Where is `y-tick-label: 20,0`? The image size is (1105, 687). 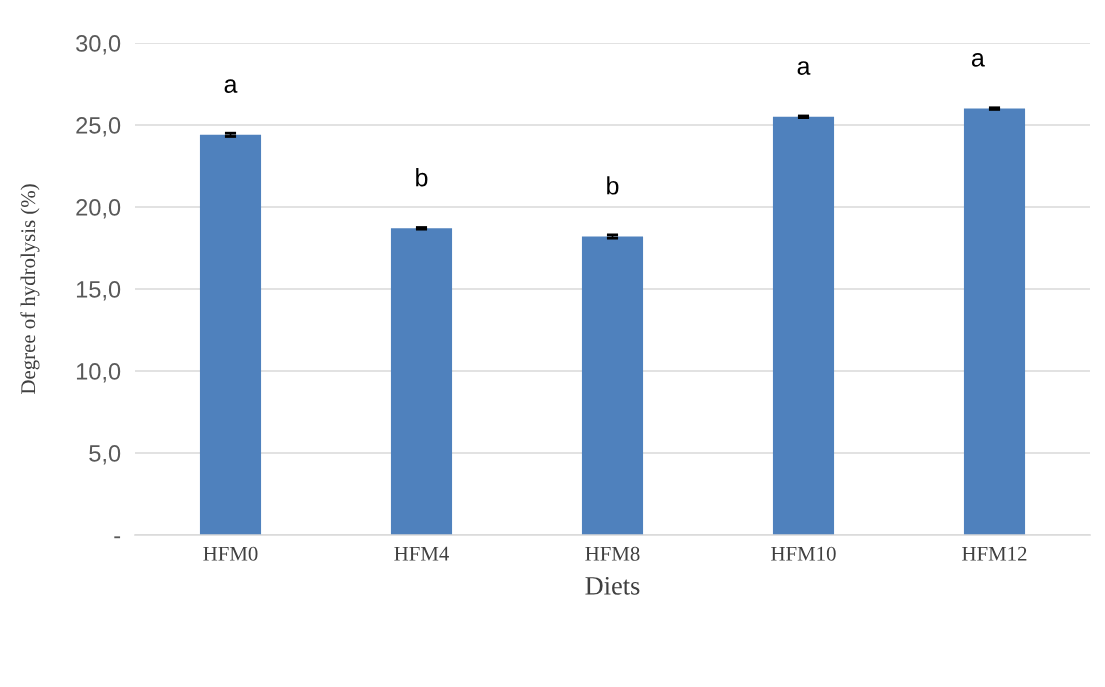 y-tick-label: 20,0 is located at coordinates (98, 209).